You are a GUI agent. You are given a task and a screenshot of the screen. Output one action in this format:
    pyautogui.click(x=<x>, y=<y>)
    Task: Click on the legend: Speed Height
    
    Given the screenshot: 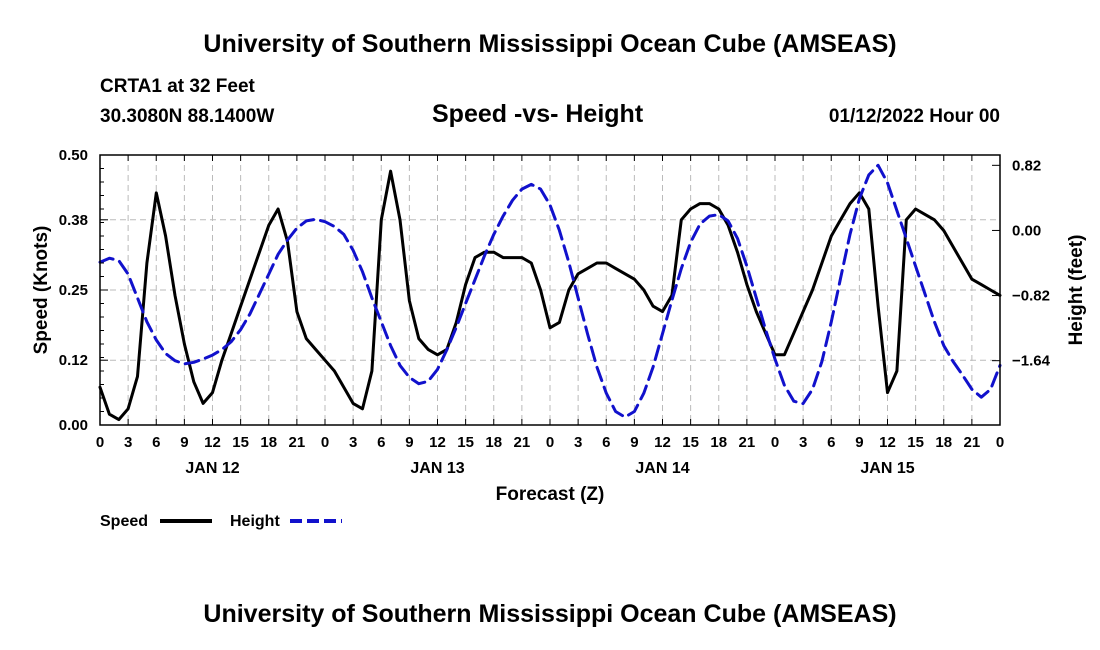 What is the action you would take?
    pyautogui.click(x=221, y=521)
    